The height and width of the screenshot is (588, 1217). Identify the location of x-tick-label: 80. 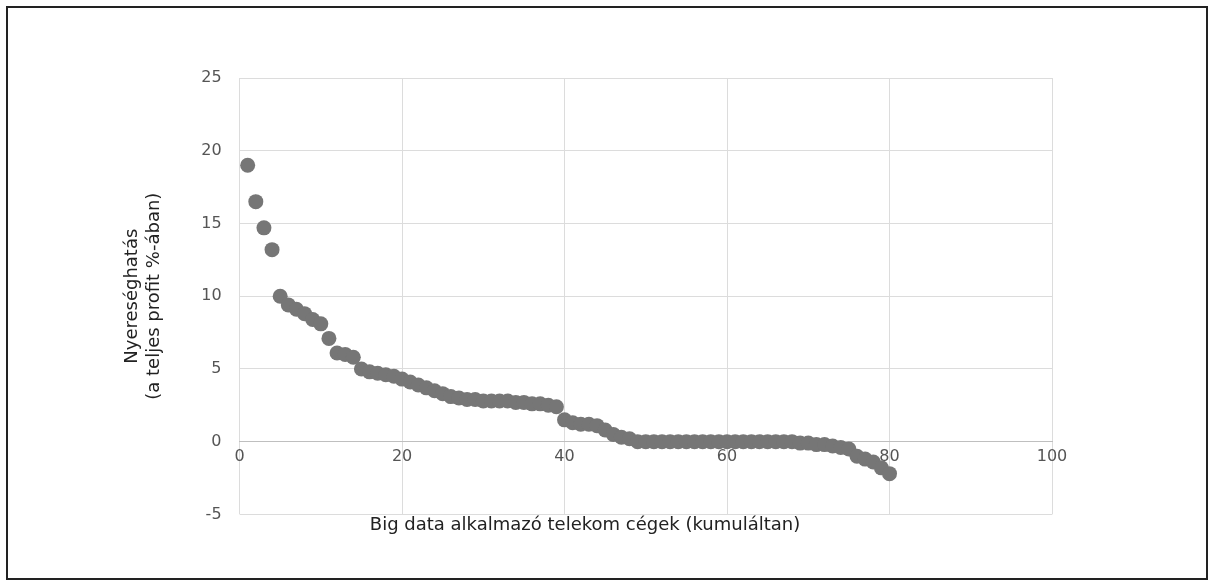
(889, 456).